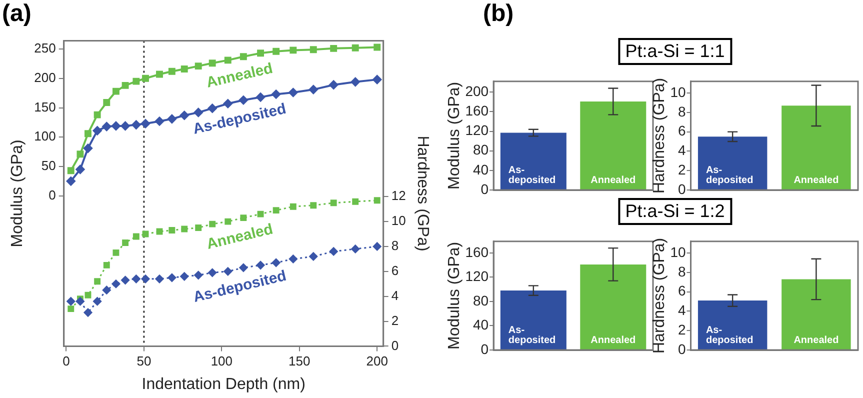 This screenshot has height=398, width=863. What do you see at coordinates (498, 14) in the screenshot?
I see `text: (b)` at bounding box center [498, 14].